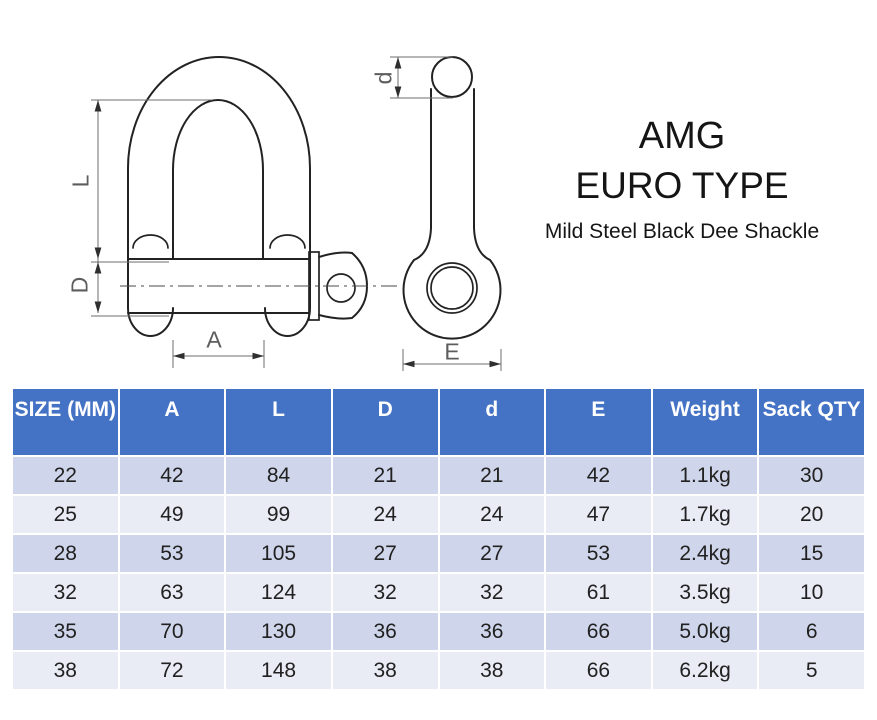 This screenshot has height=720, width=877. I want to click on table-cell: 130, so click(278, 631).